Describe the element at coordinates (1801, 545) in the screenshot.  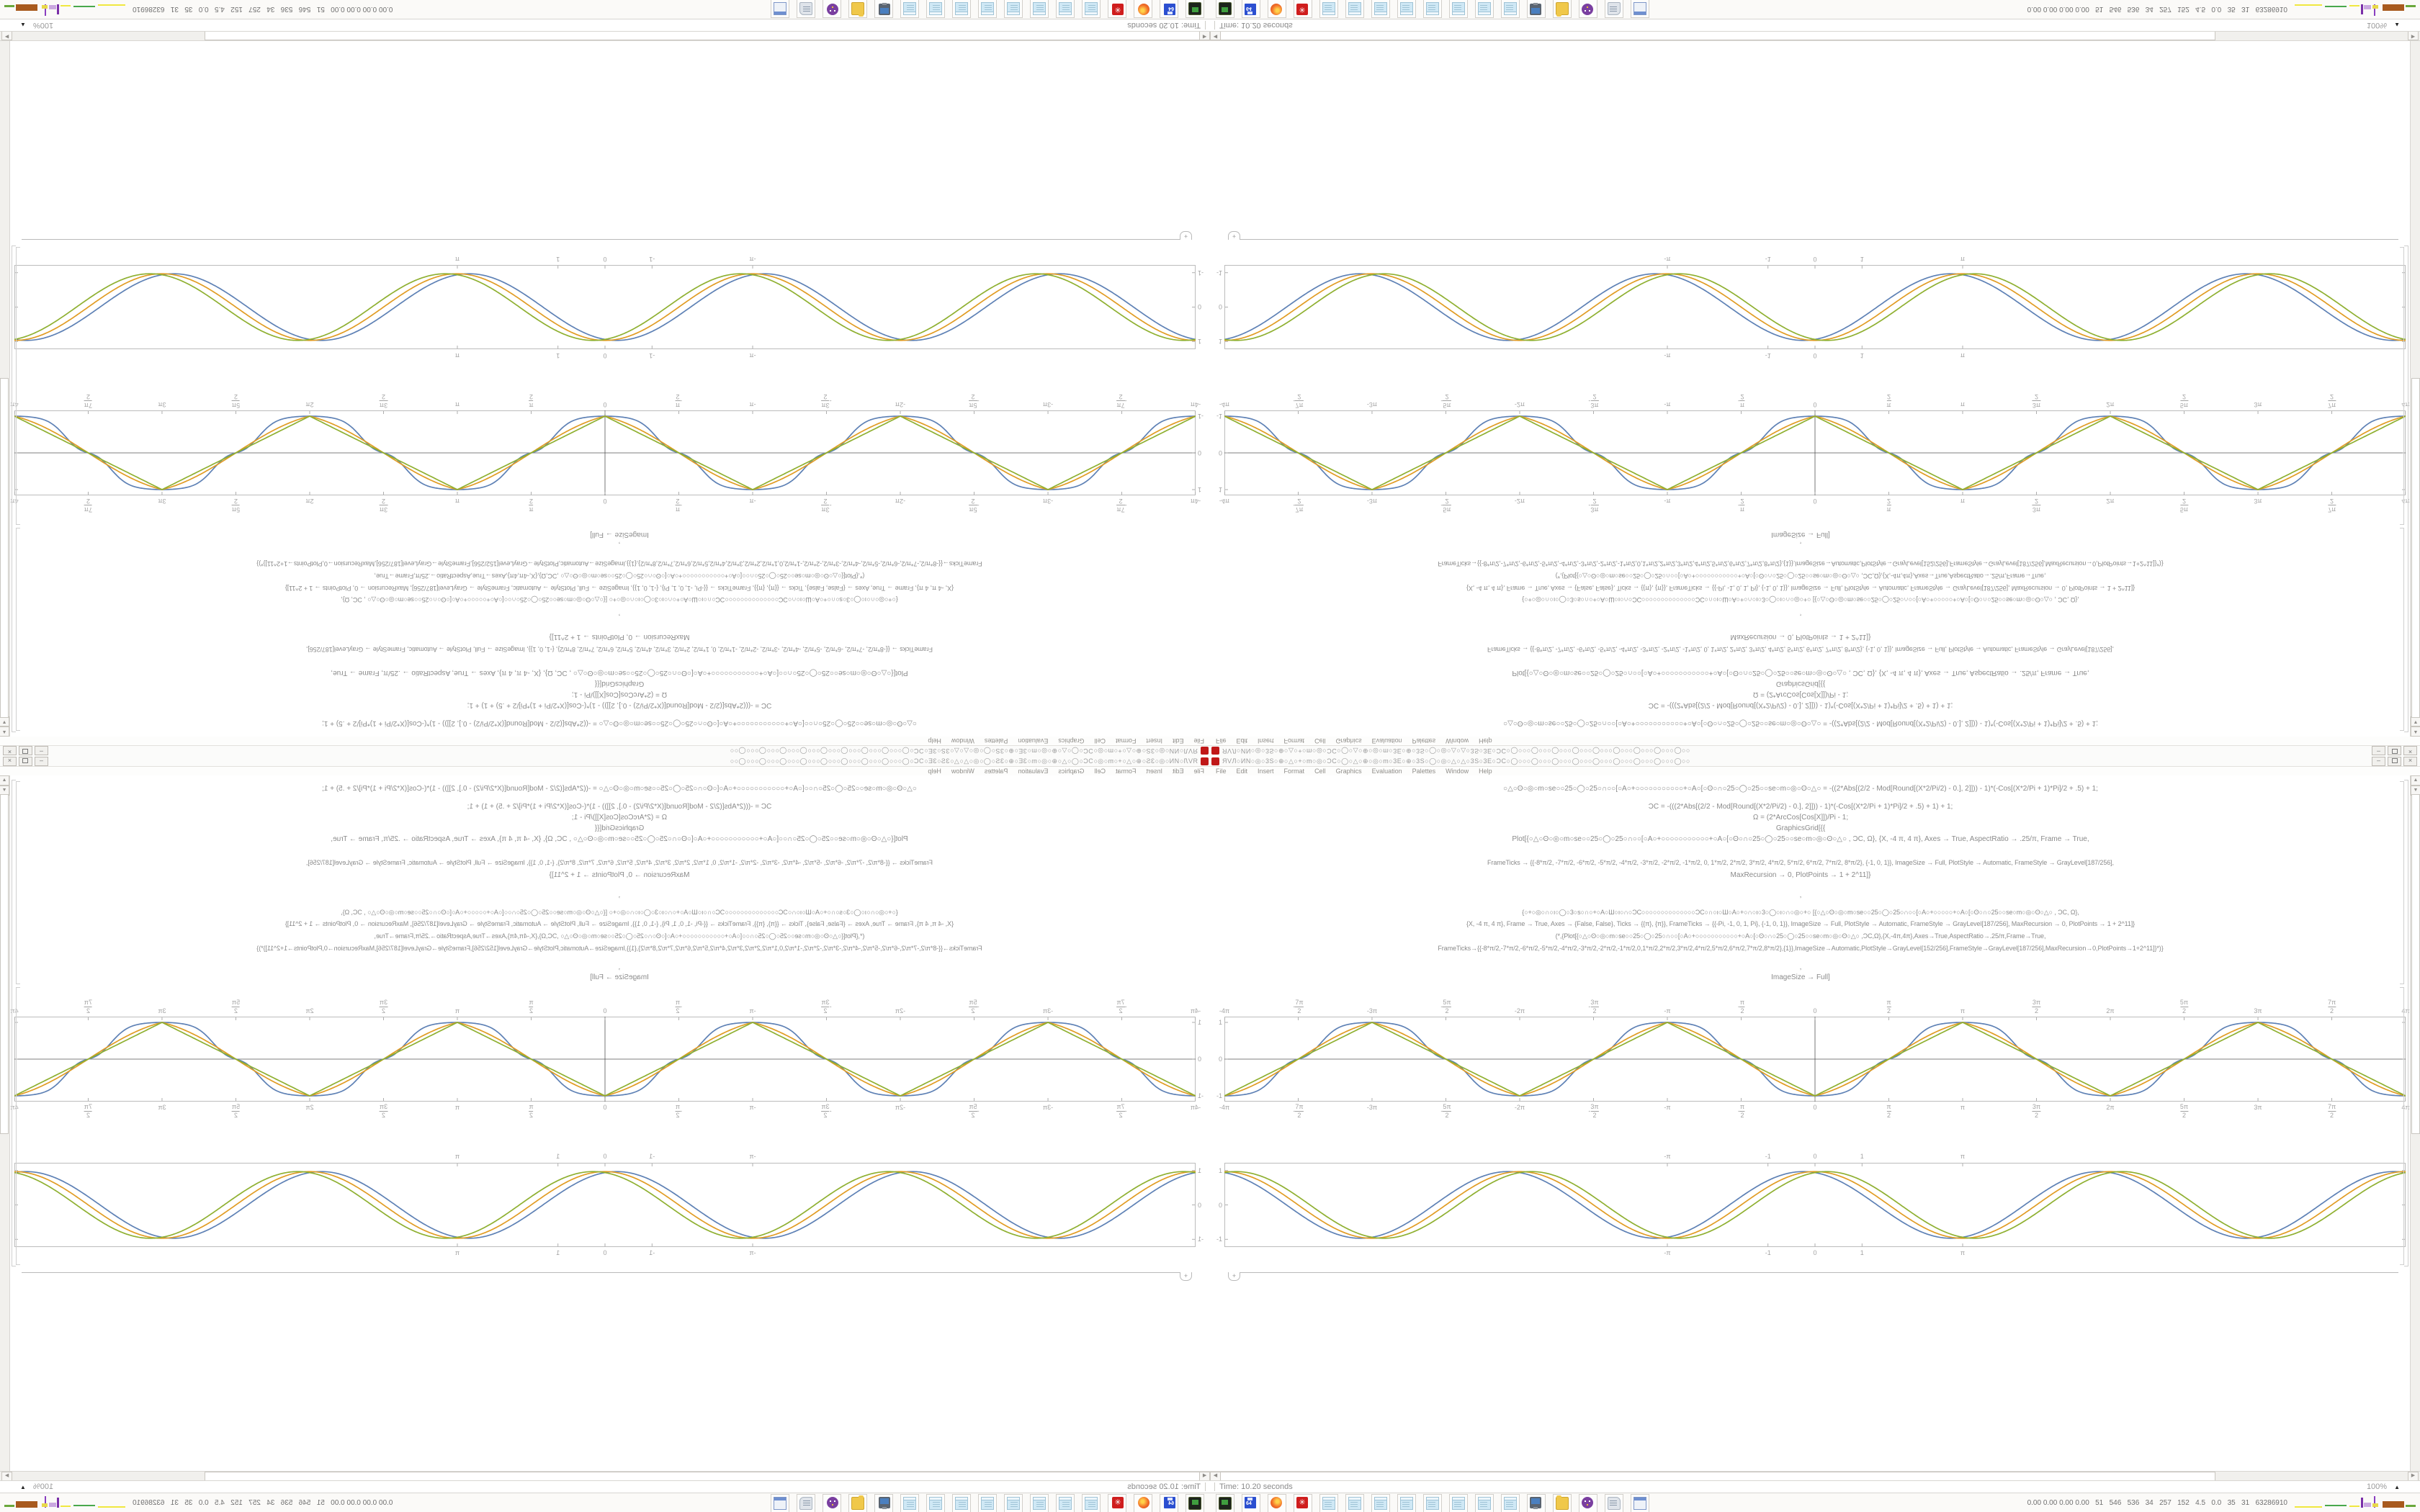
I see `code-line-13: ,` at that location.